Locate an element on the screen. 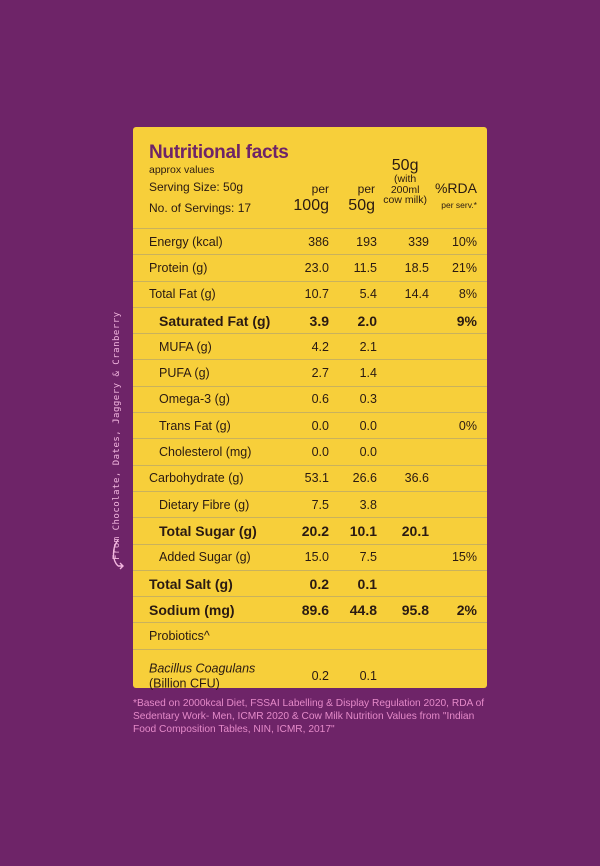  cell-with-milk: 95.8 is located at coordinates (415, 609).